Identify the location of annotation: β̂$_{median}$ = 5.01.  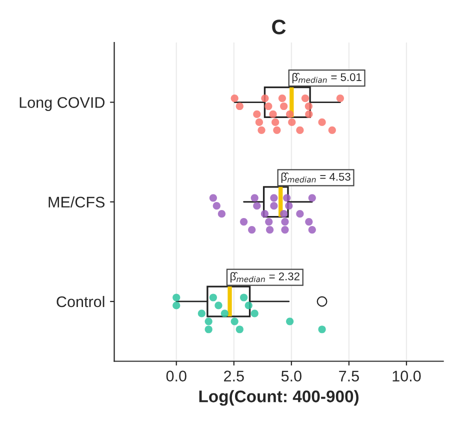
(327, 78).